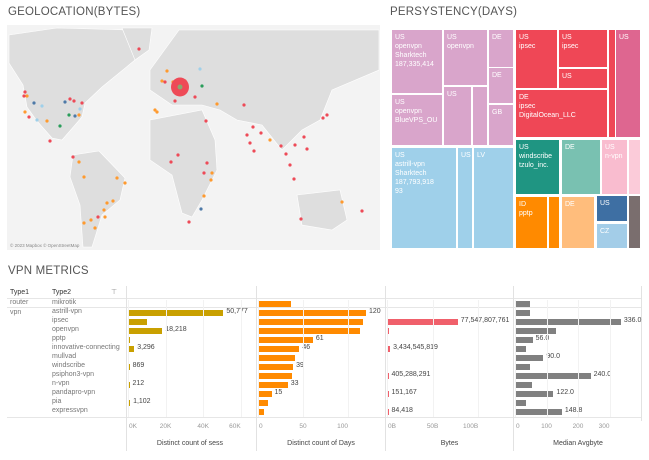 The image size is (649, 460). Describe the element at coordinates (578, 443) in the screenshot. I see `median-axis-title: Median Avgbyte` at that location.